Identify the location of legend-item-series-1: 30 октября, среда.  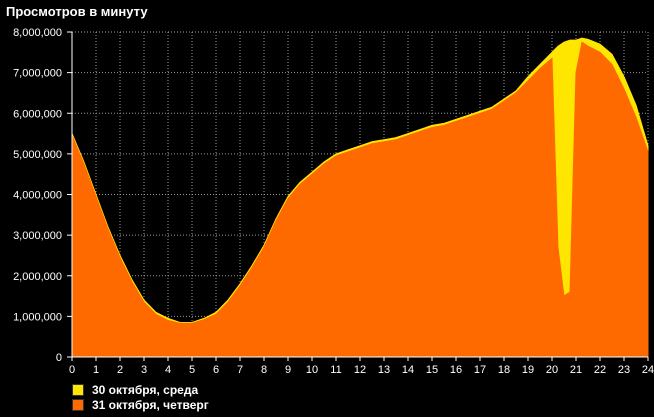
(140, 389).